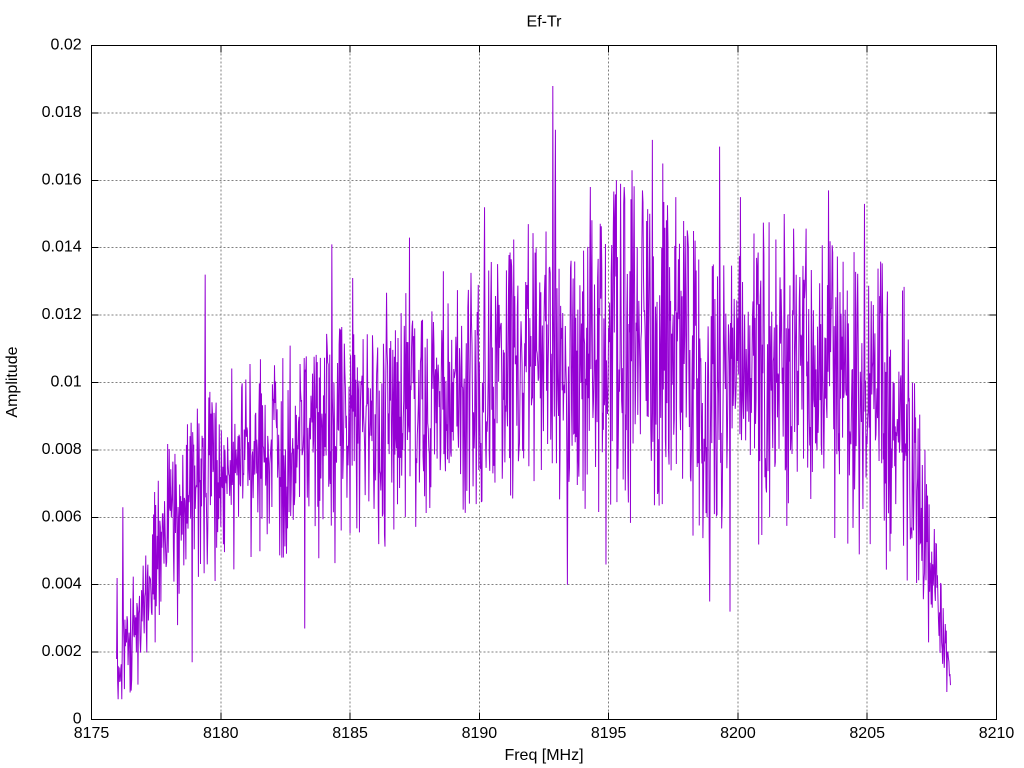 The width and height of the screenshot is (1024, 768). What do you see at coordinates (609, 733) in the screenshot?
I see `svg-text: 8195` at bounding box center [609, 733].